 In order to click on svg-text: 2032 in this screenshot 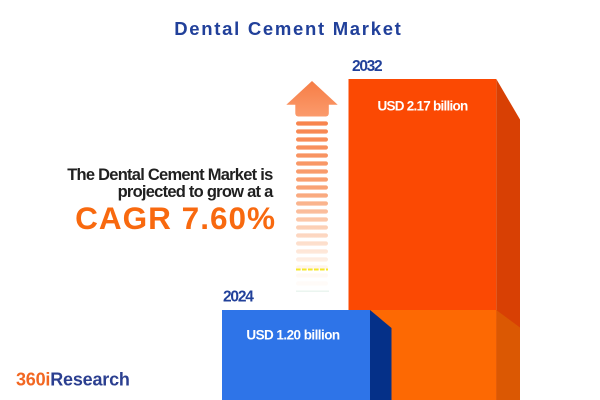, I will do `click(367, 66)`.